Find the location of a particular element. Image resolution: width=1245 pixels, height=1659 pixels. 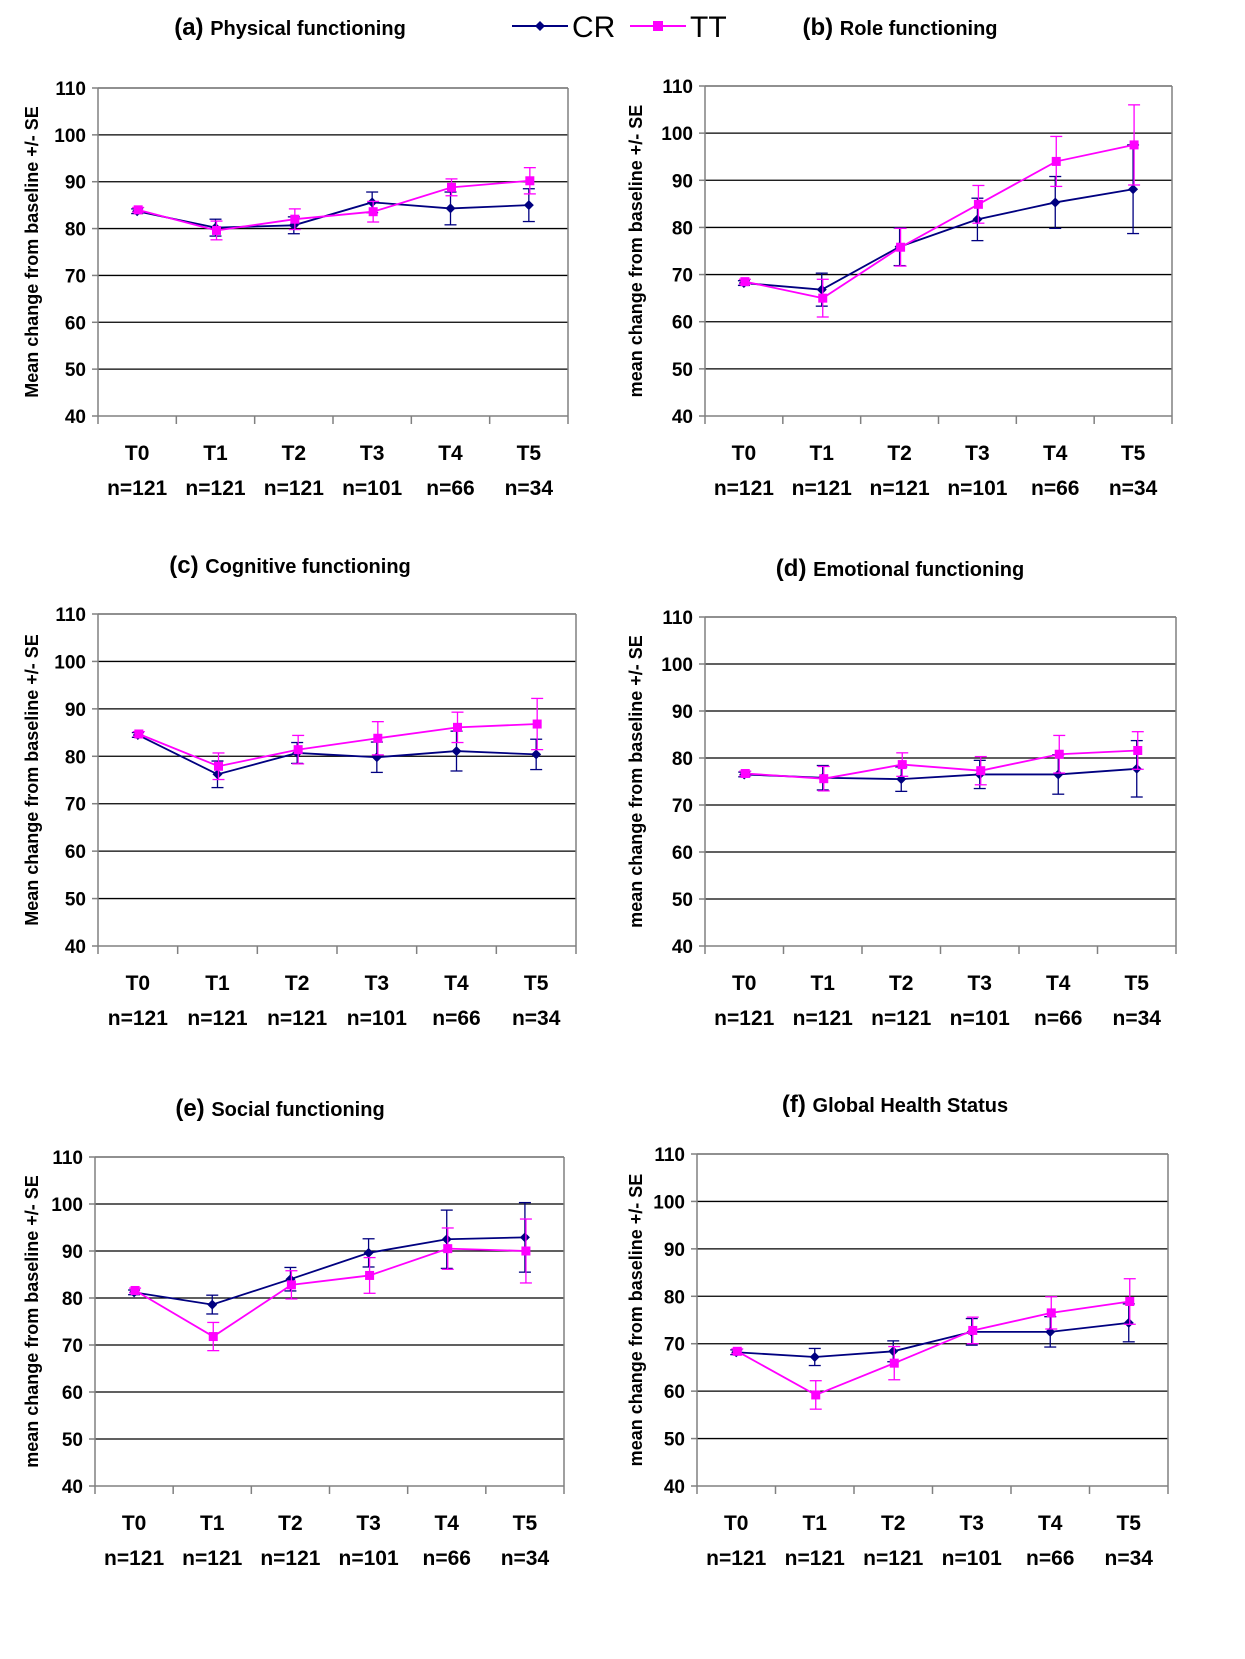

panel-title: (e) Social functioning is located at coordinates (279, 1108).